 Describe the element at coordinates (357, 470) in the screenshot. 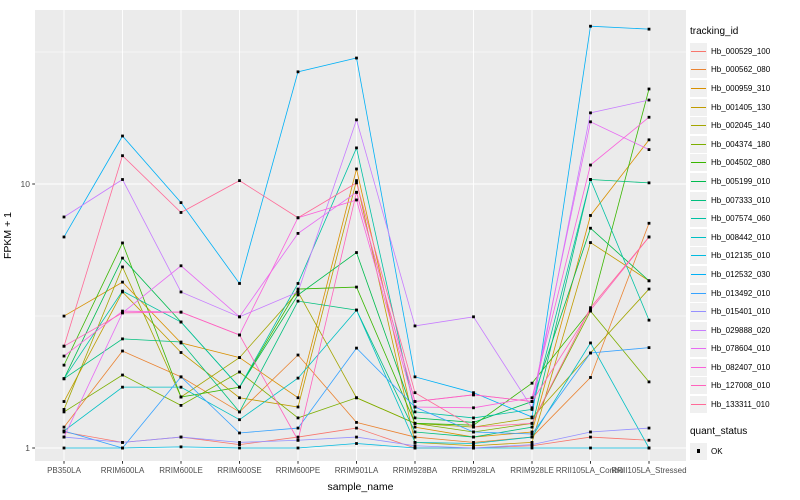

I see `x-tick-label: RRIM901LA` at that location.